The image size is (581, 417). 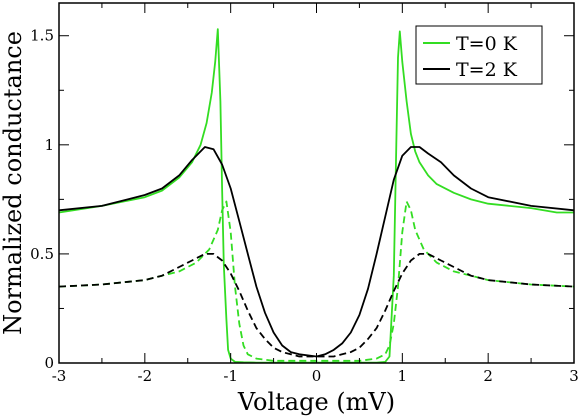 I want to click on y-tick-label: 1.5, so click(x=42, y=36).